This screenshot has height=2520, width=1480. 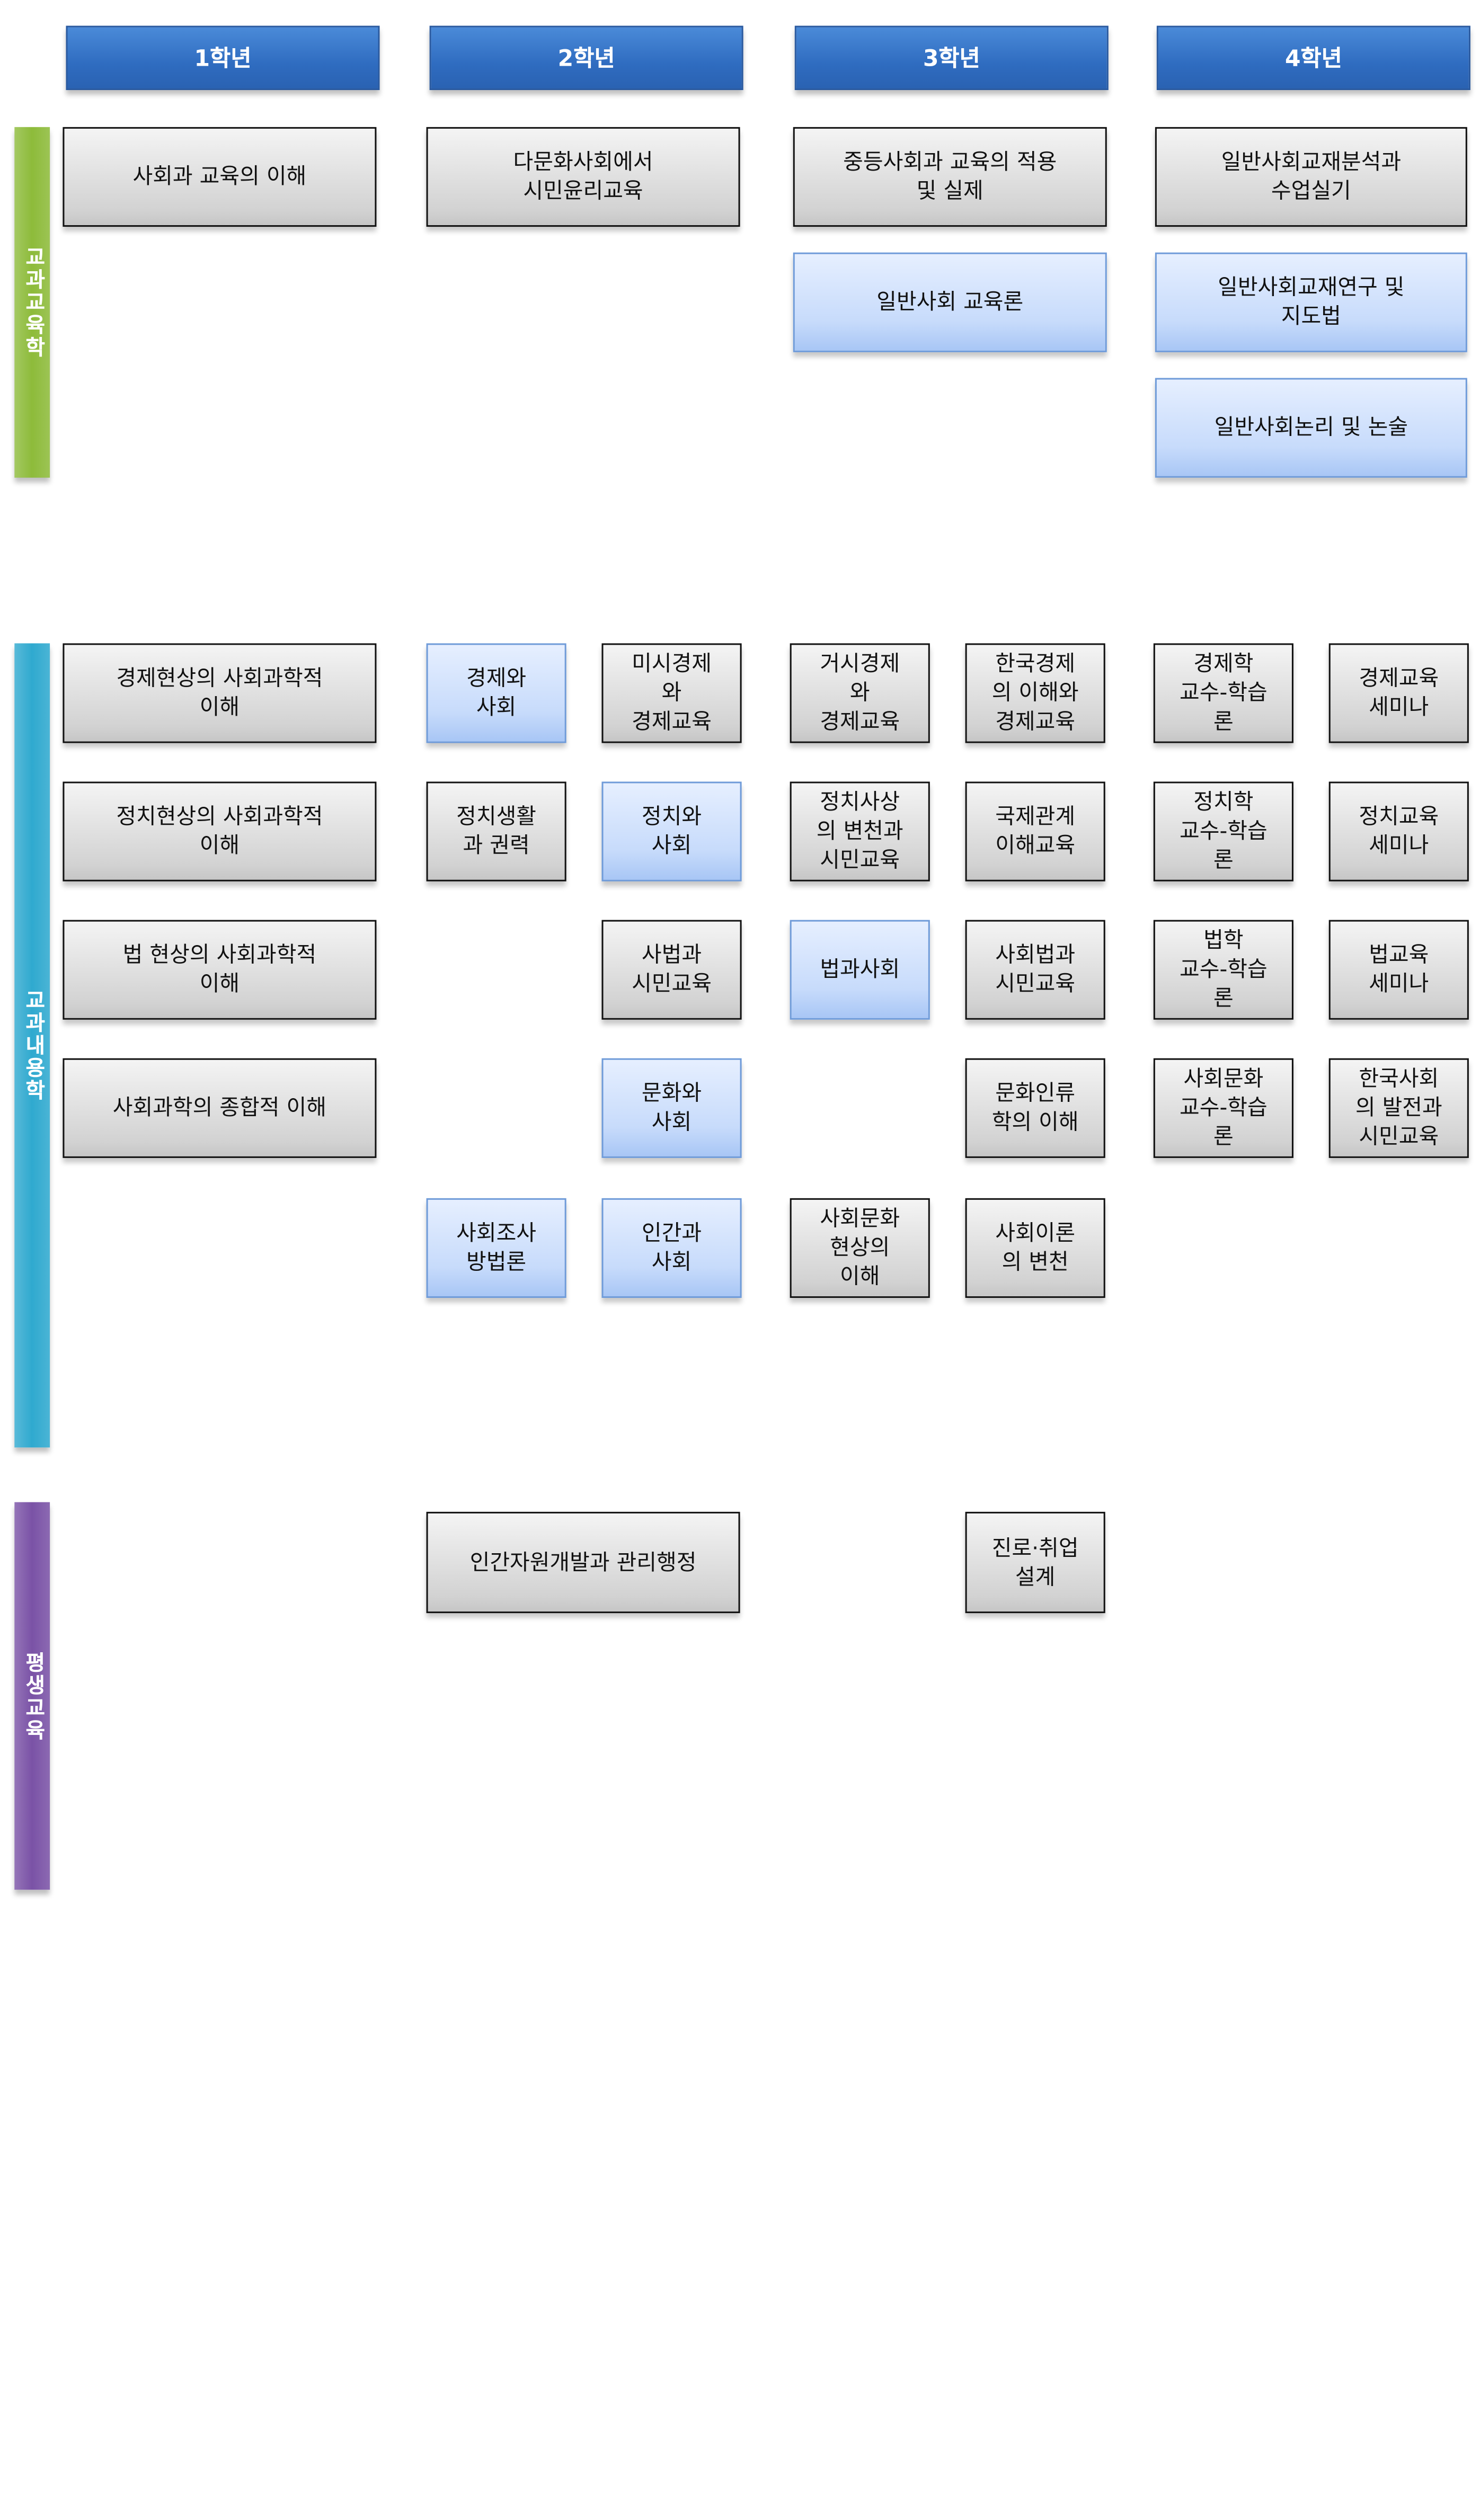 What do you see at coordinates (1223, 693) in the screenshot?
I see `course-box: 경제학 교수-학습 론` at bounding box center [1223, 693].